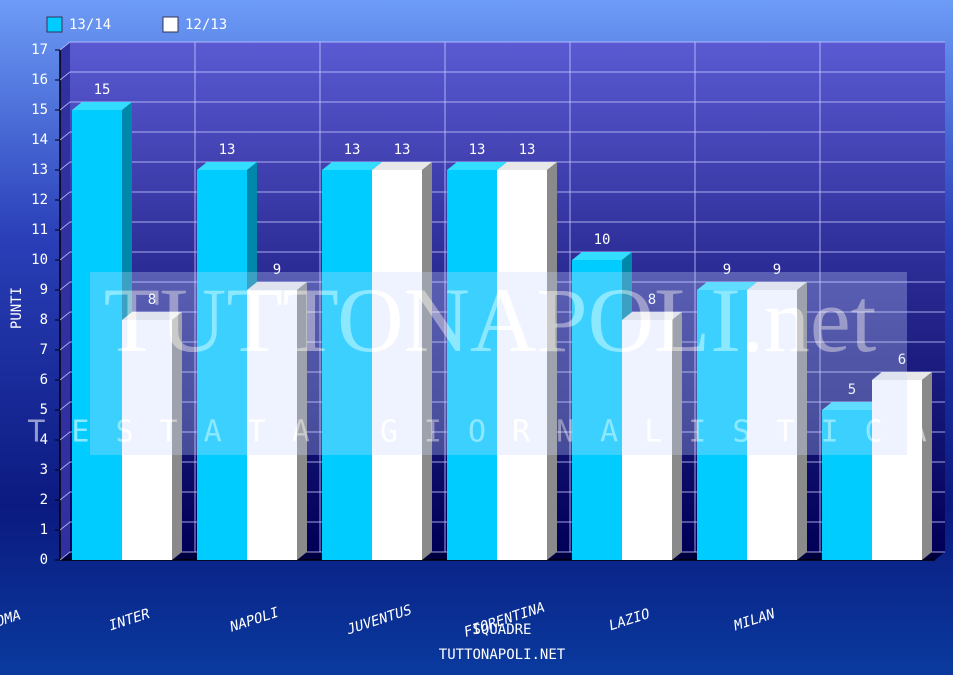  I want to click on x-axis-label: SQUADRE, so click(501, 630).